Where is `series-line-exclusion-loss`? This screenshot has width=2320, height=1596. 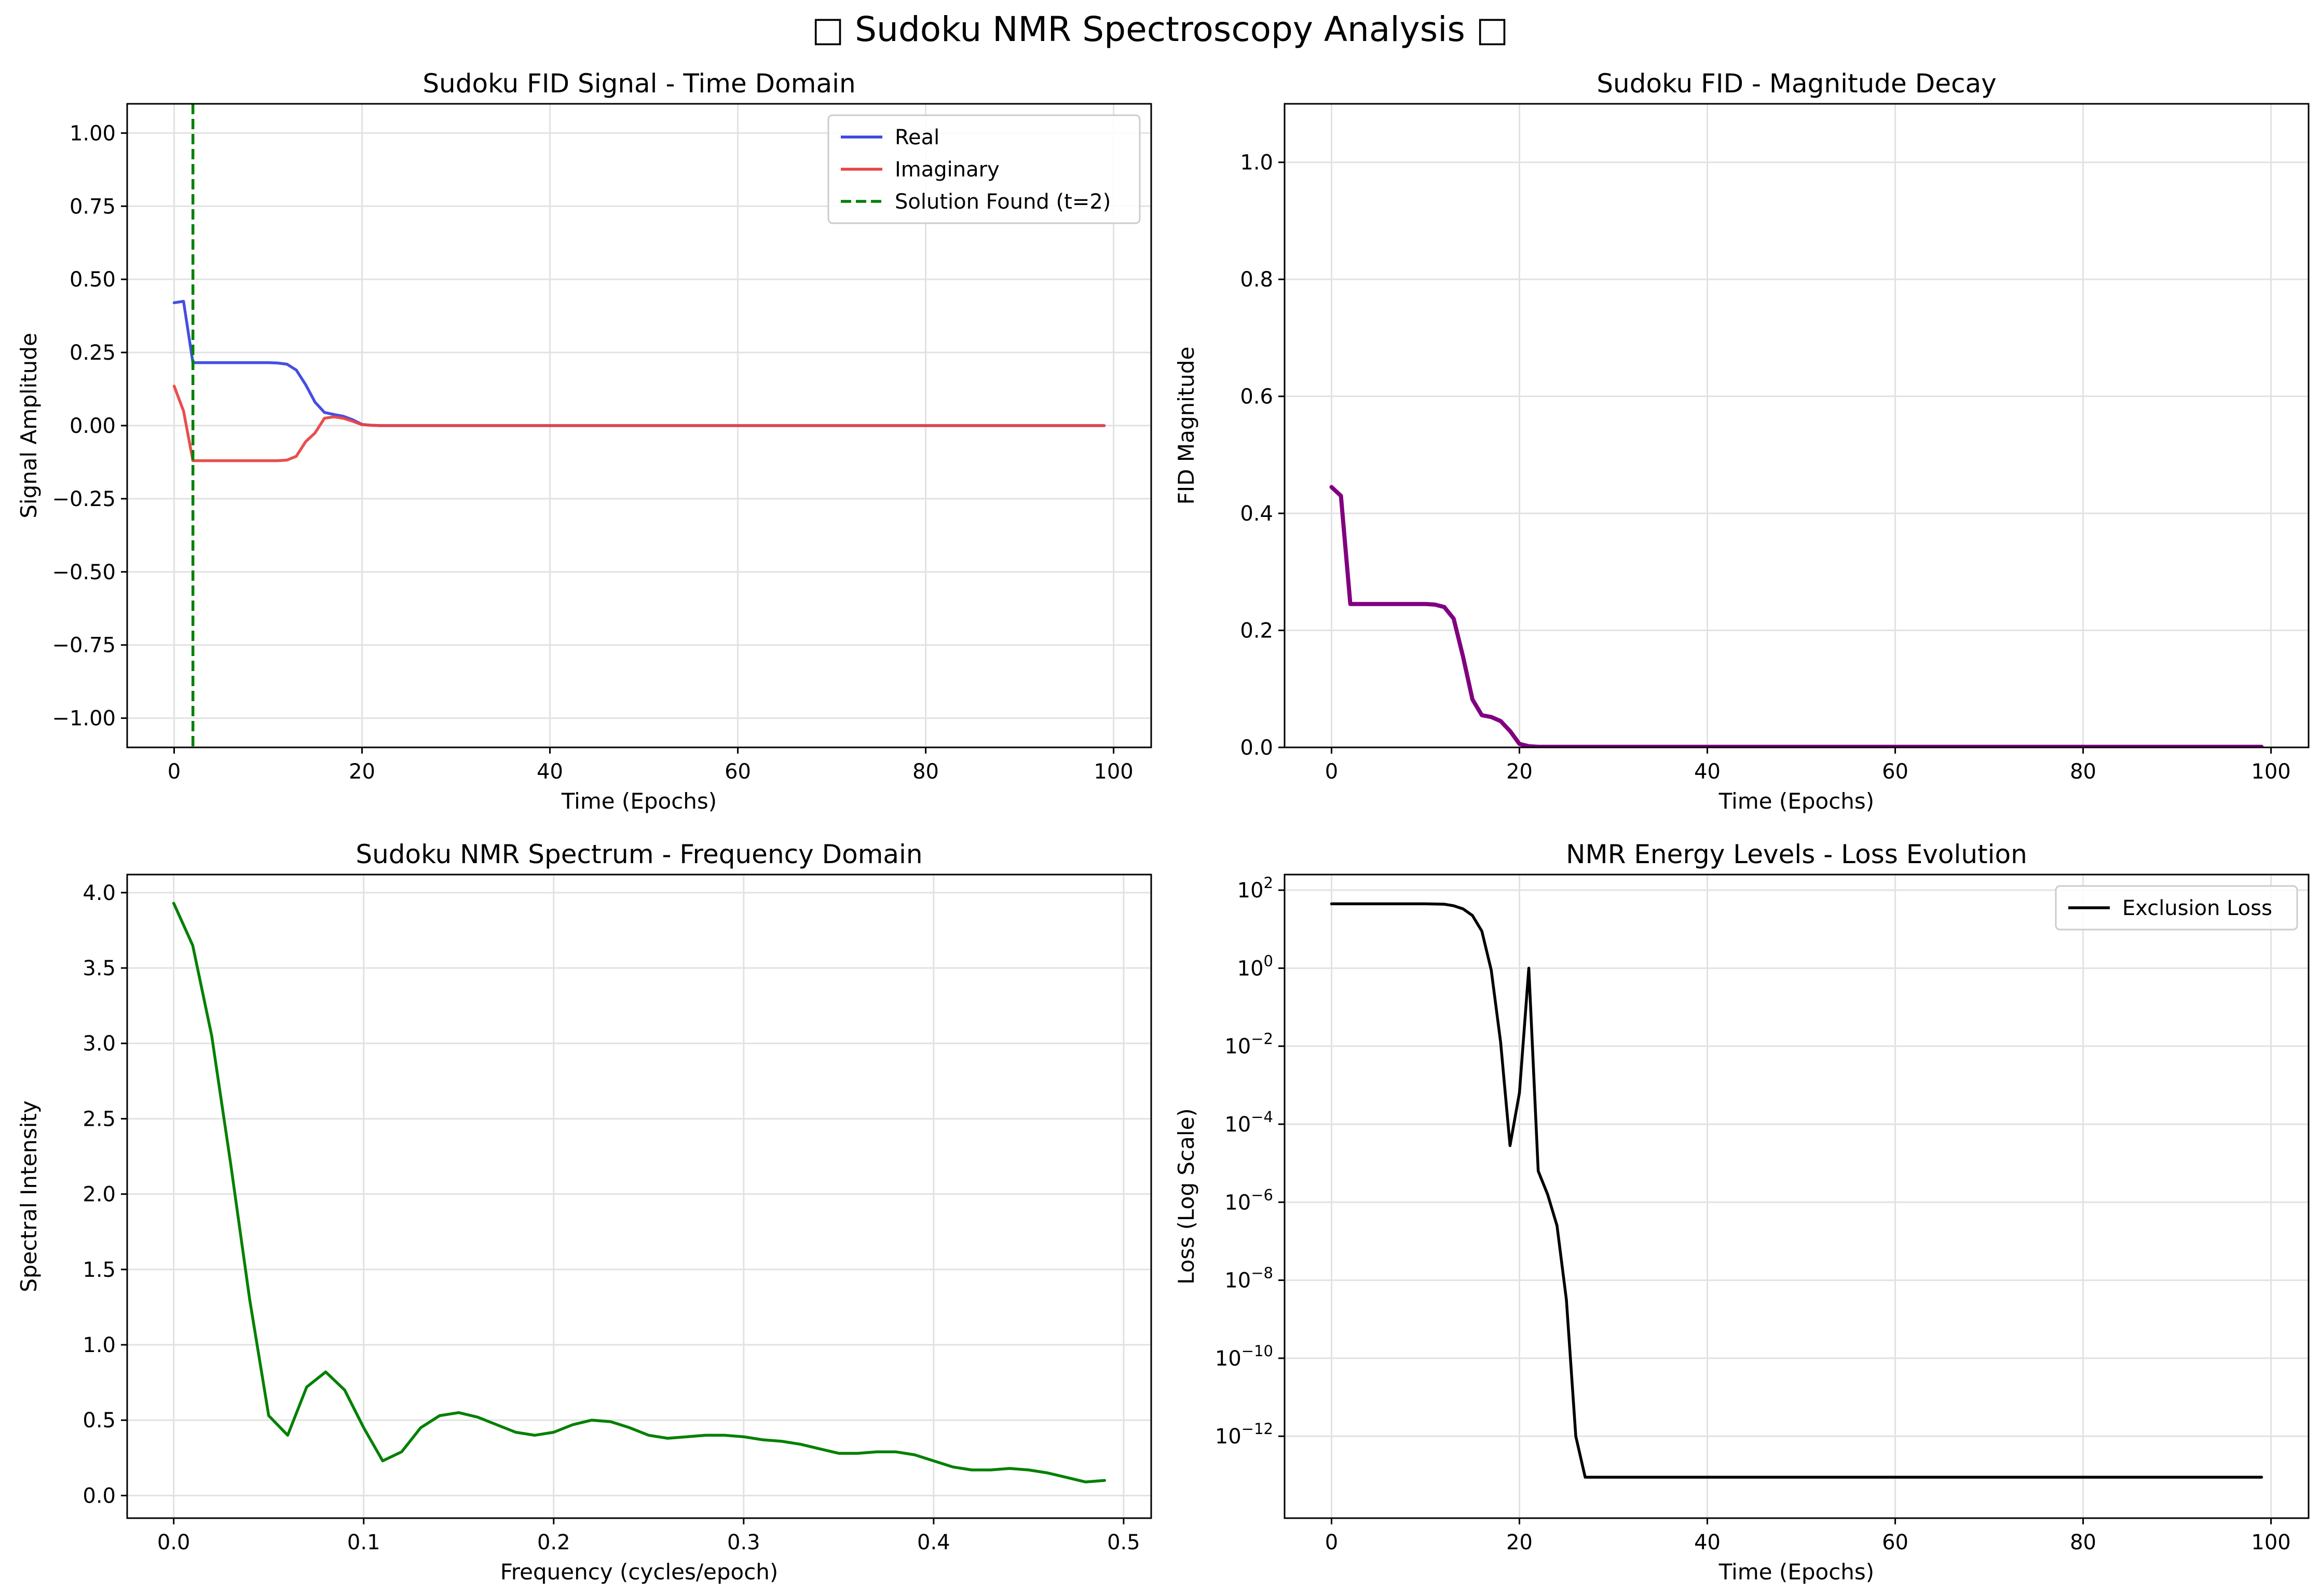
series-line-exclusion-loss is located at coordinates (1796, 1190).